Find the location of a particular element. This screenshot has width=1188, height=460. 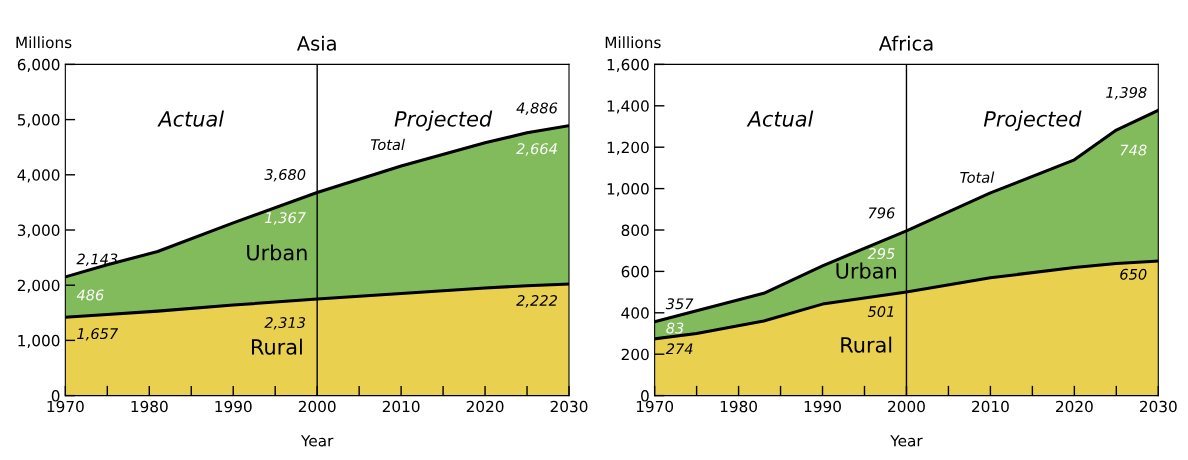

annotation: 501 is located at coordinates (880, 312).